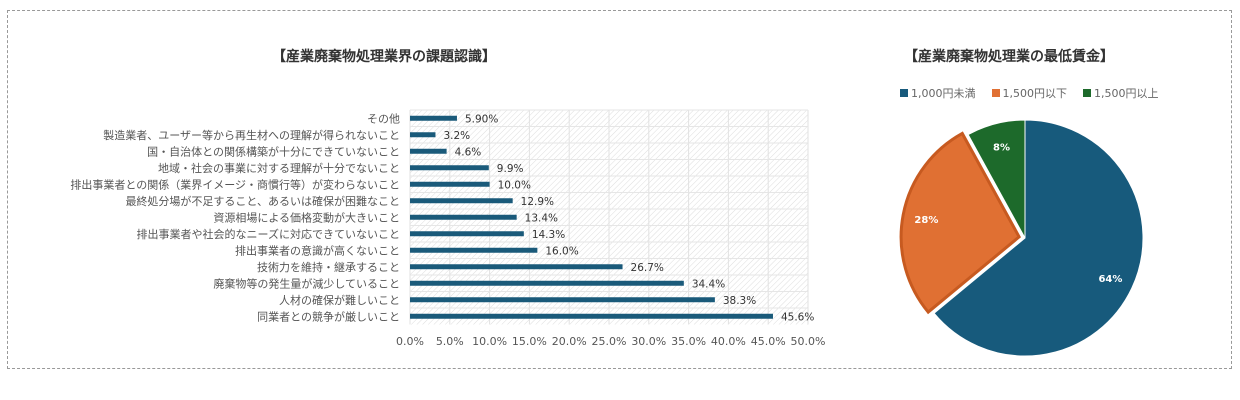 The image size is (1240, 400). What do you see at coordinates (481, 119) in the screenshot?
I see `data-label: 5.90%` at bounding box center [481, 119].